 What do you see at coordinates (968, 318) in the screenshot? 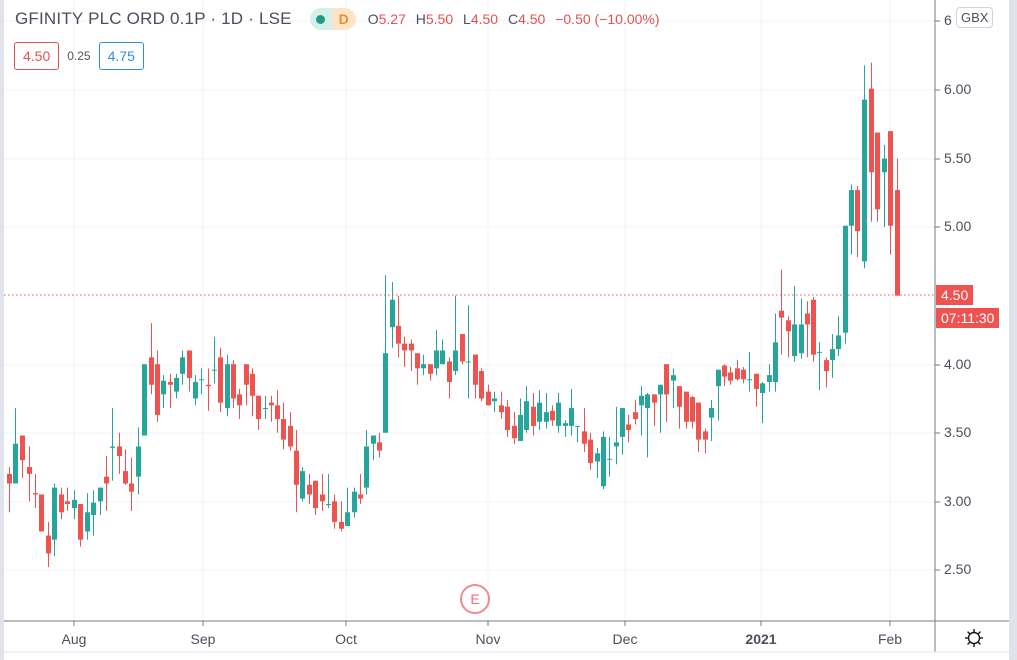
I see `bar-countdown-tag: 07:11:30` at bounding box center [968, 318].